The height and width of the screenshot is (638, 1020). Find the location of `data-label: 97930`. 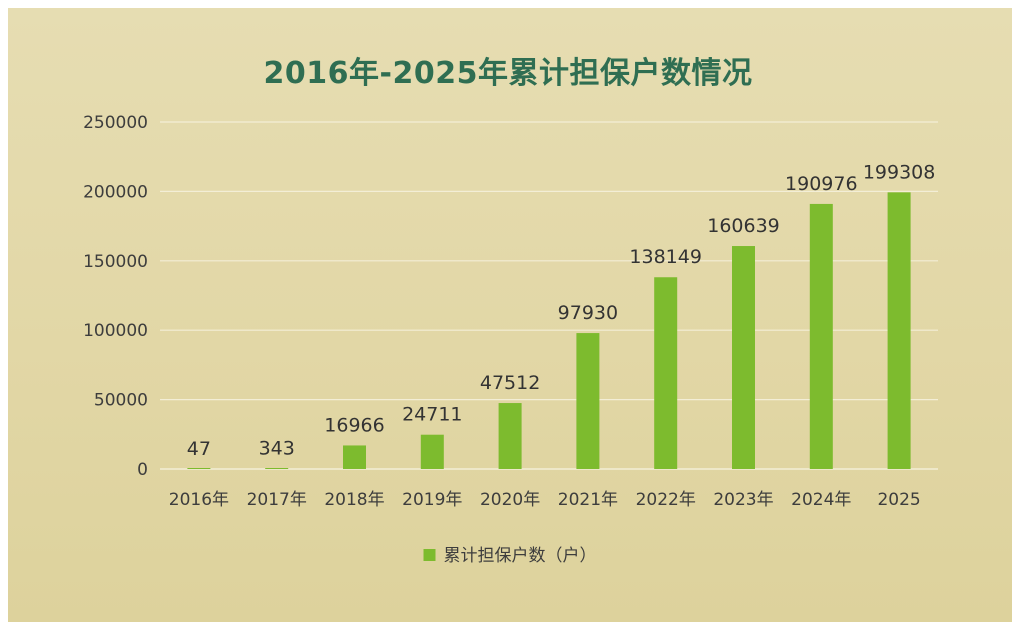

data-label: 97930 is located at coordinates (588, 313).